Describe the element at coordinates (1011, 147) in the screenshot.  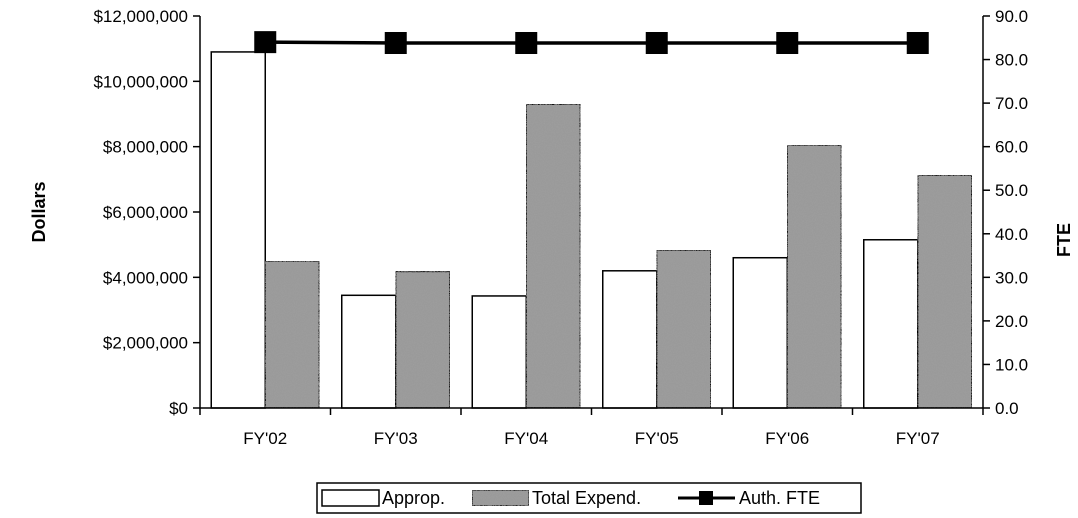
I see `y2-tick-label: 60.0` at that location.